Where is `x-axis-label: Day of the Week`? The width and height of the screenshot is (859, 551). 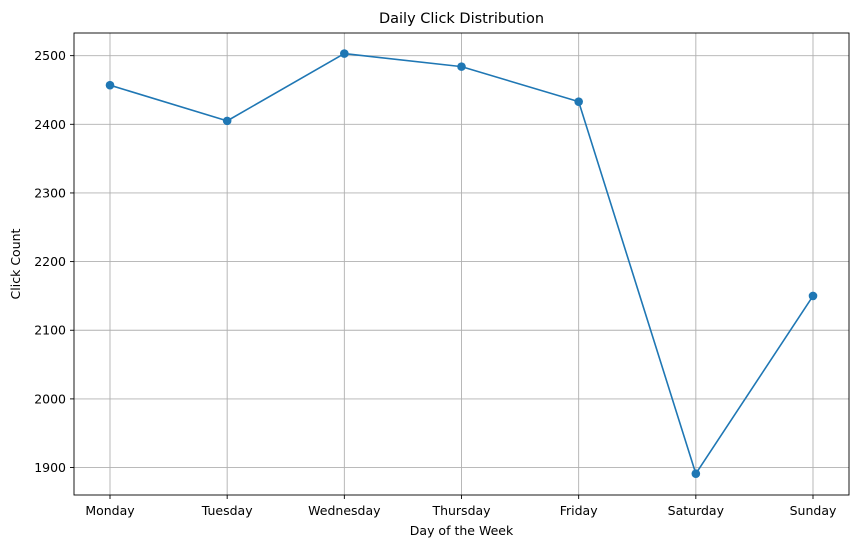
x-axis-label: Day of the Week is located at coordinates (462, 530).